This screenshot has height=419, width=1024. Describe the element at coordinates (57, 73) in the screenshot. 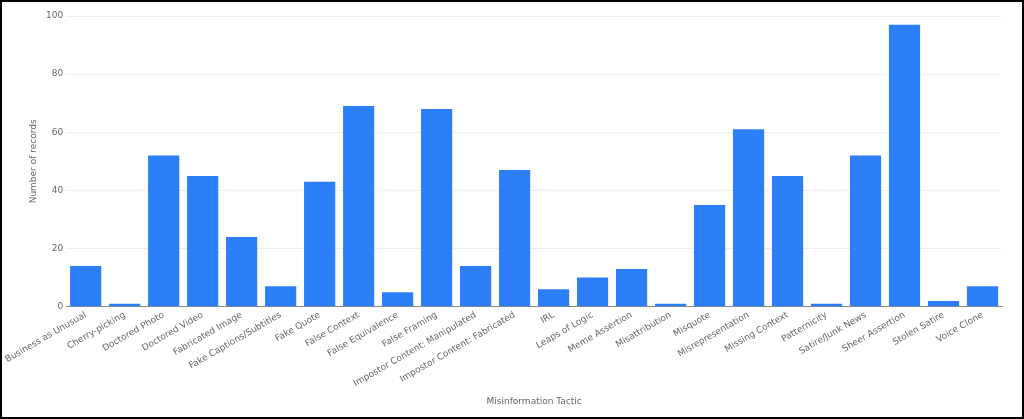

I see `y-tick-label: 80` at that location.